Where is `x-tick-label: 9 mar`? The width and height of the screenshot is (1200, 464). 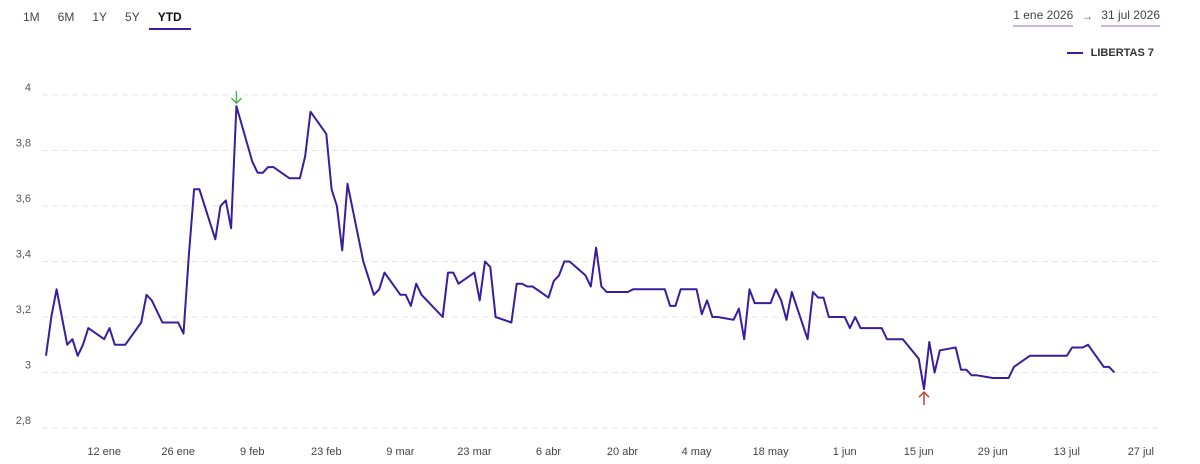 x-tick-label: 9 mar is located at coordinates (400, 452).